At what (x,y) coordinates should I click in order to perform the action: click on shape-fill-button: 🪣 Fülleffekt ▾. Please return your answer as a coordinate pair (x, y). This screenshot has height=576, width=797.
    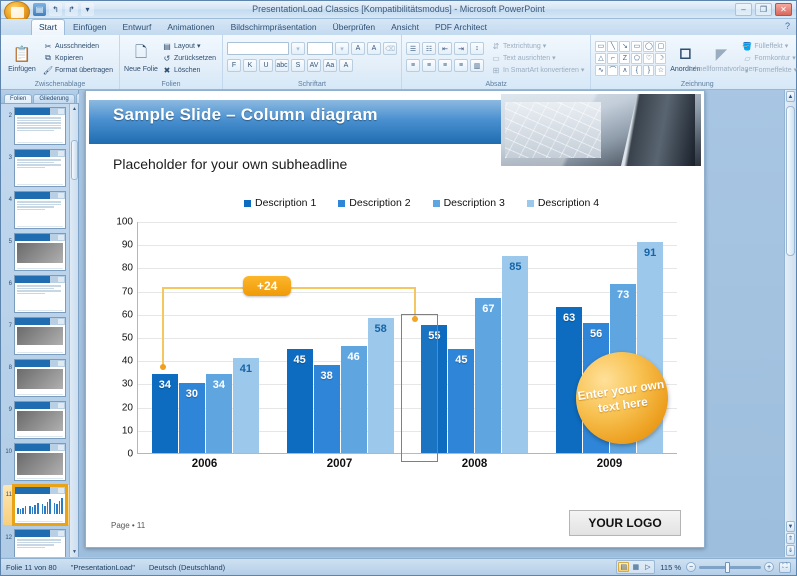
    Looking at the image, I should click on (768, 46).